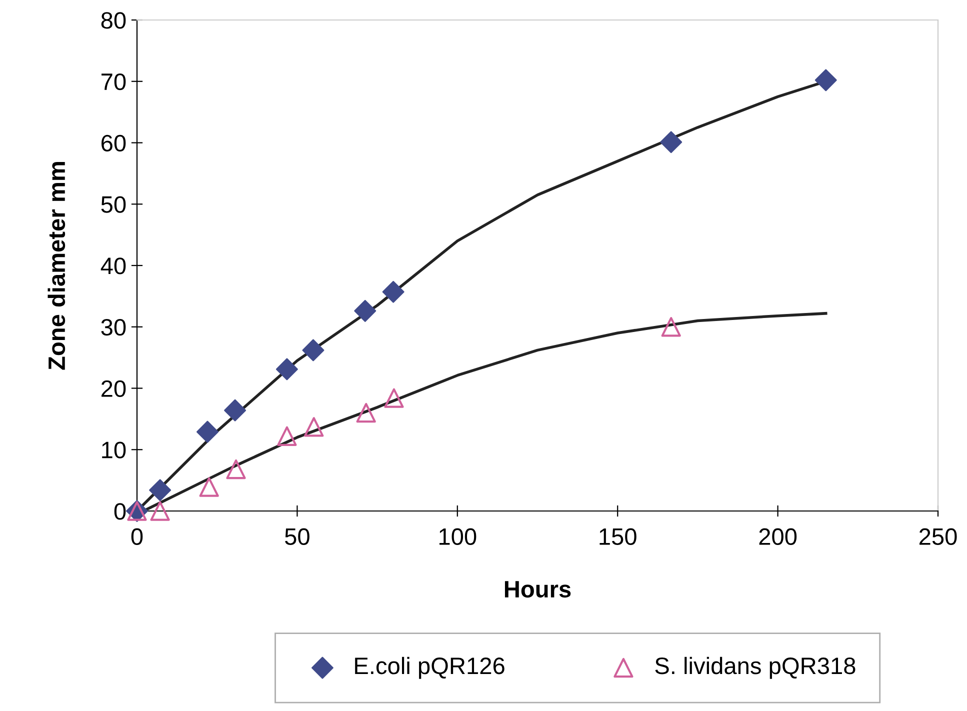  What do you see at coordinates (114, 450) in the screenshot?
I see `y-tick-label: 10` at bounding box center [114, 450].